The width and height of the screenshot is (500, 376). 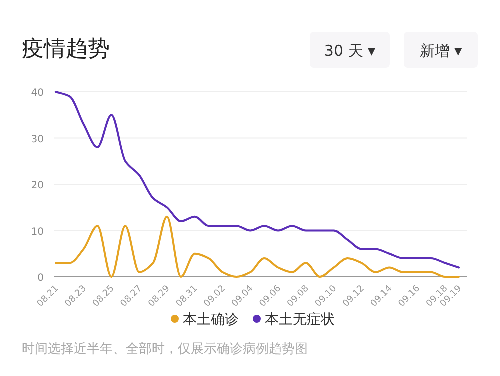 What do you see at coordinates (37, 93) in the screenshot?
I see `y-tick-label: 40` at bounding box center [37, 93].